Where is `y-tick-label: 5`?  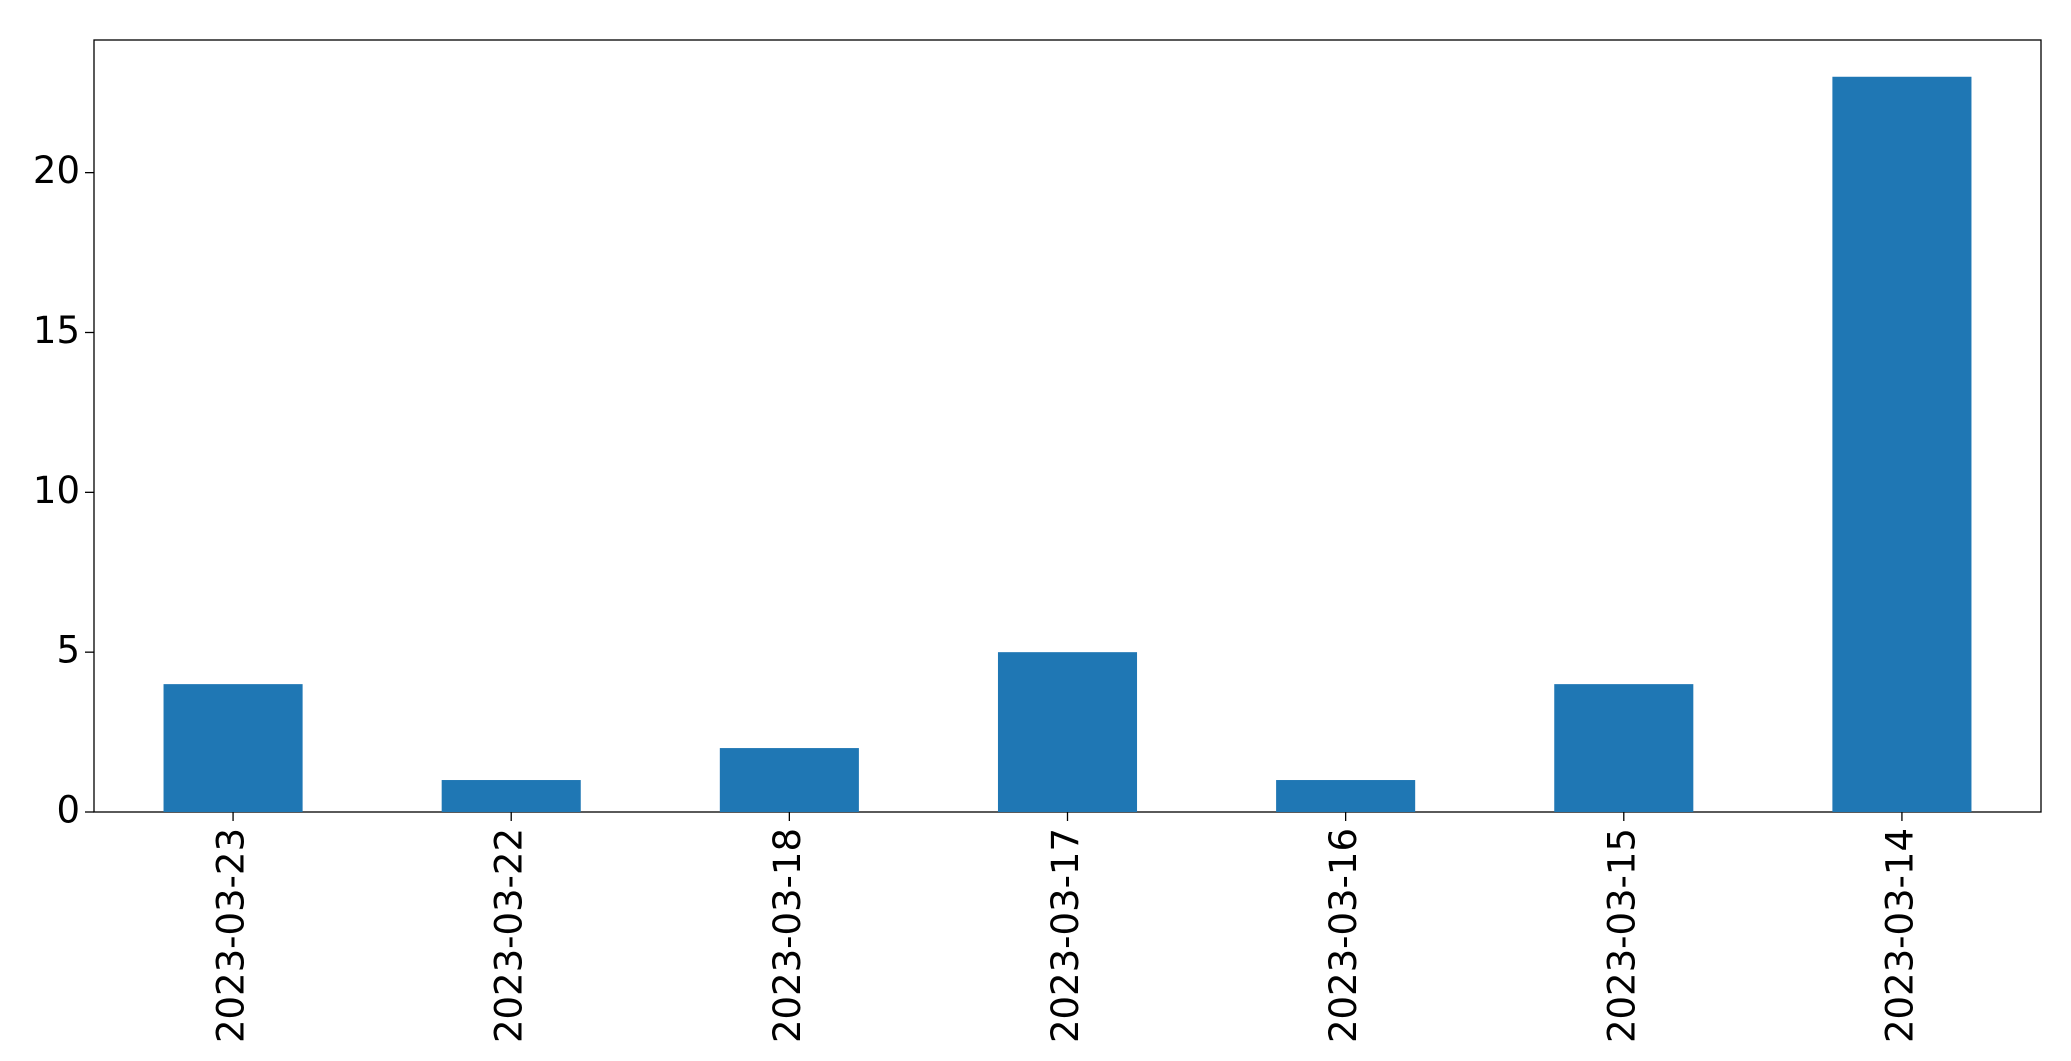 y-tick-label: 5 is located at coordinates (68, 650).